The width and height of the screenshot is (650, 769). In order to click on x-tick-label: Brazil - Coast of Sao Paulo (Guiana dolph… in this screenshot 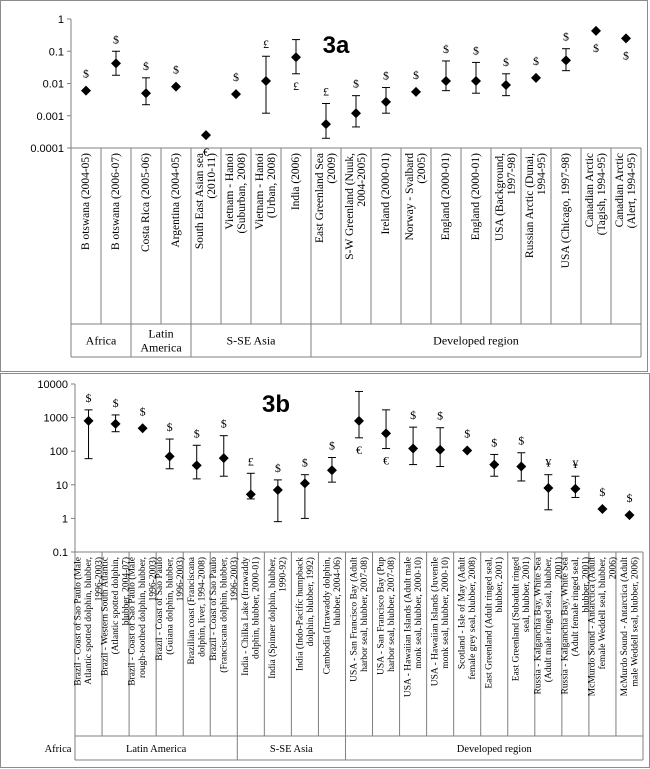, I will do `click(170, 609)`.